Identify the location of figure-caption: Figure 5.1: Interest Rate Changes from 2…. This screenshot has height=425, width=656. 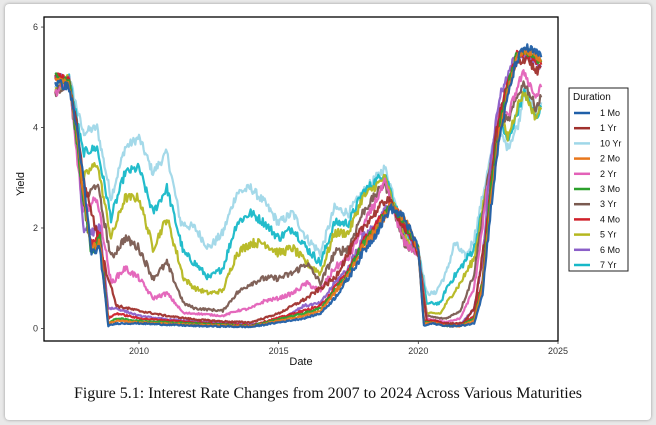
(328, 393).